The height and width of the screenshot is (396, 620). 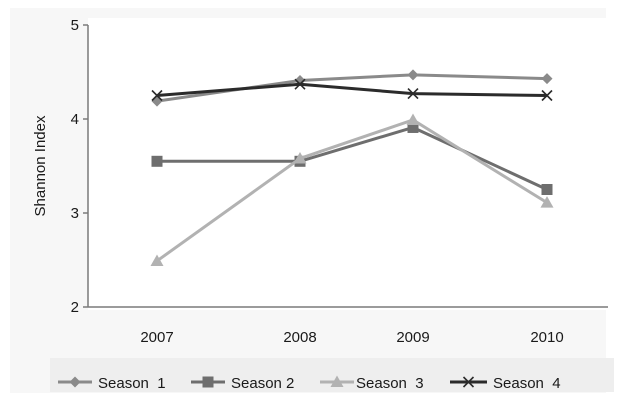 What do you see at coordinates (546, 337) in the screenshot?
I see `x-tick-label: 2010` at bounding box center [546, 337].